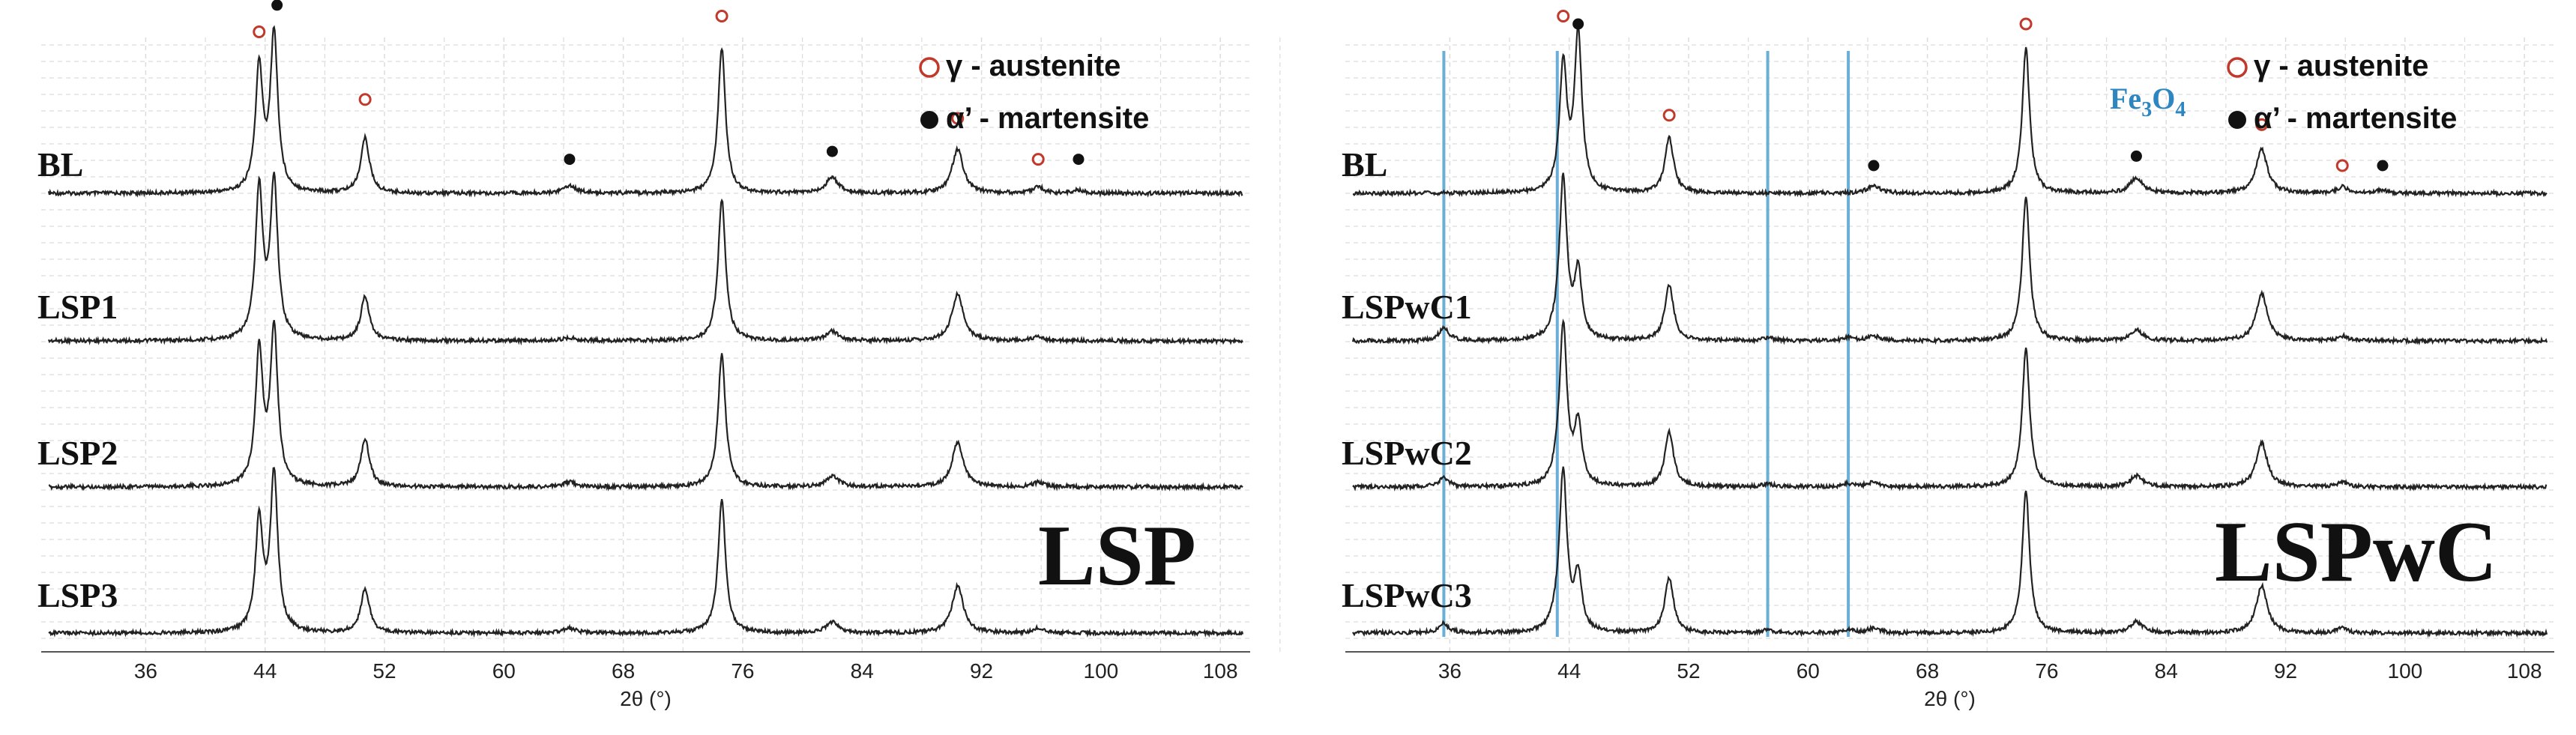 The height and width of the screenshot is (735, 2576). I want to click on xrd-trace-lsp2, so click(646, 406).